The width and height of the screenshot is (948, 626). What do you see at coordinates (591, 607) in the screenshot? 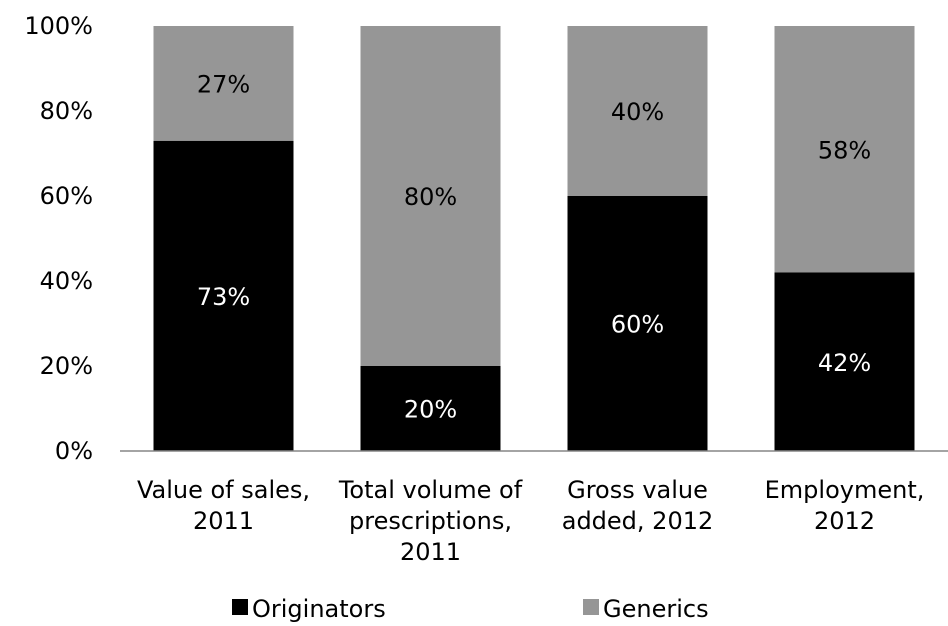
I see `legend-swatch-generics` at bounding box center [591, 607].